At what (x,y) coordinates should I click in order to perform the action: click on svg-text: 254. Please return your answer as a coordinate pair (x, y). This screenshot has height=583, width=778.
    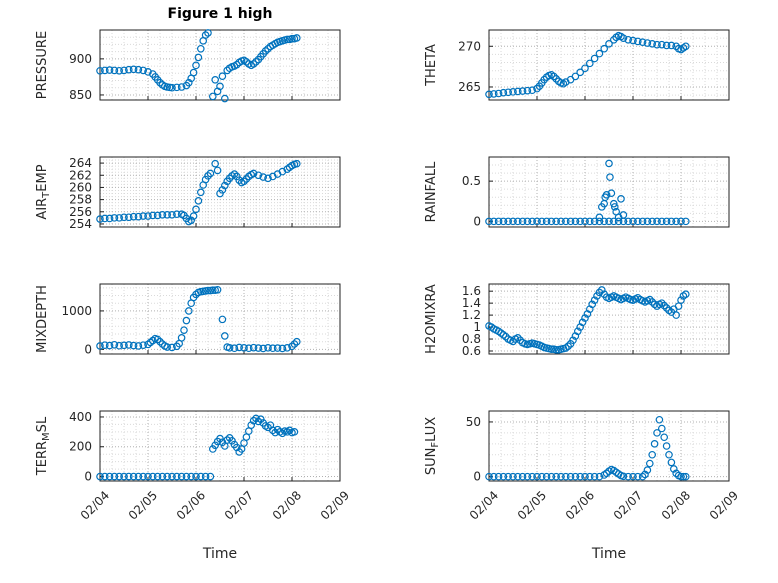
    Looking at the image, I should click on (80, 224).